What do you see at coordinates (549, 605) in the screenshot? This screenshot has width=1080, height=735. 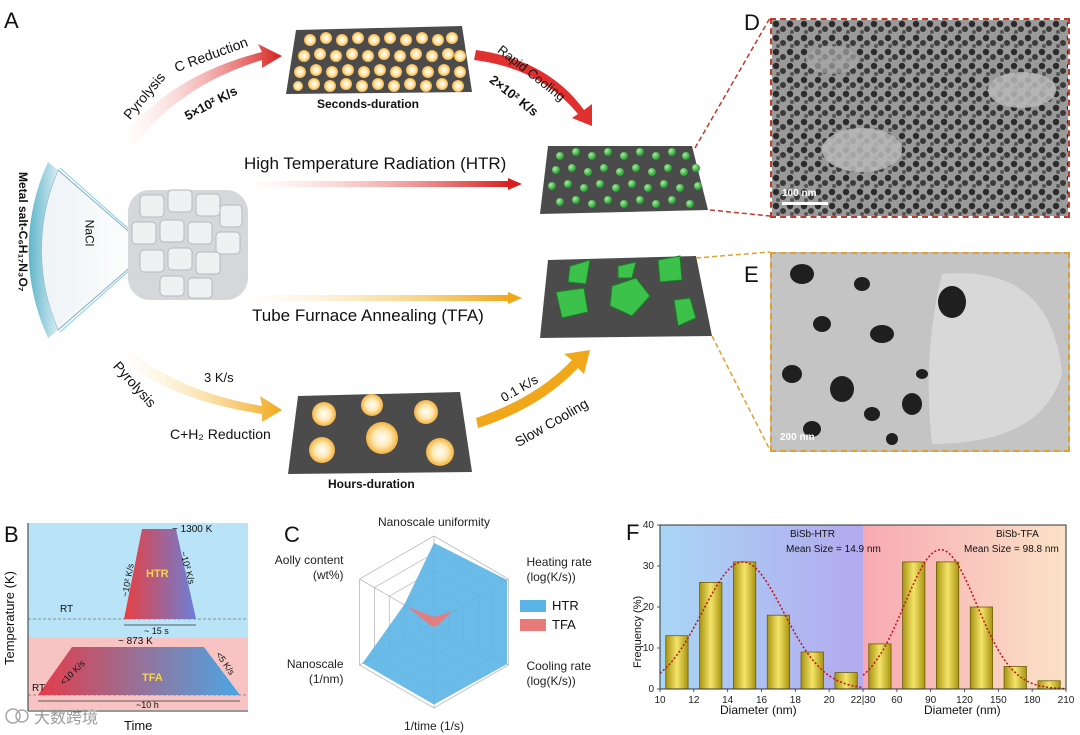 I see `legend-item-htr: HTR` at bounding box center [549, 605].